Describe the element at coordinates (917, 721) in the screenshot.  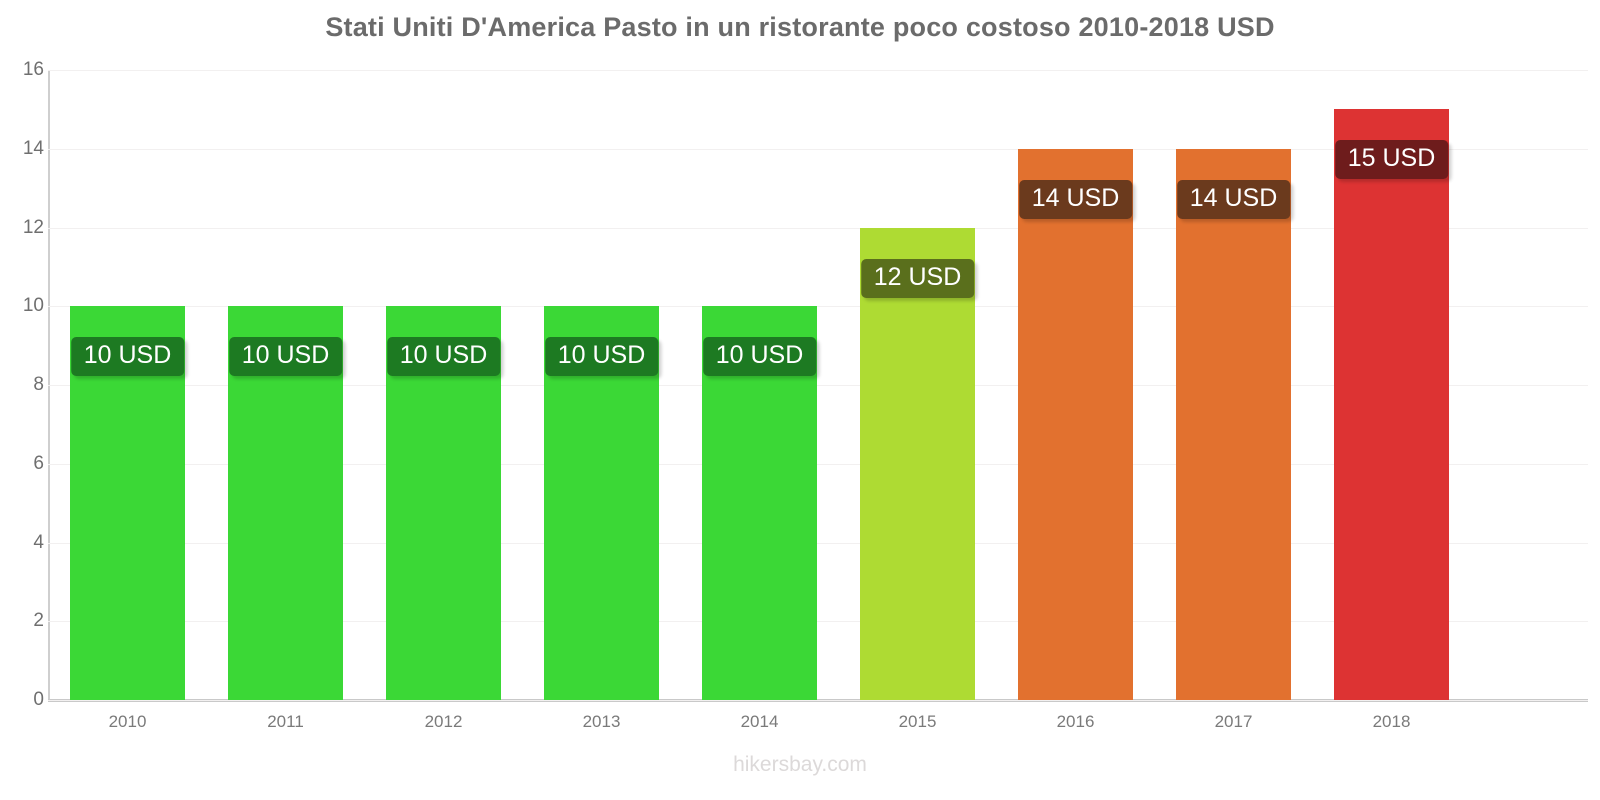
I see `x-axis-tick-label: 2015` at that location.